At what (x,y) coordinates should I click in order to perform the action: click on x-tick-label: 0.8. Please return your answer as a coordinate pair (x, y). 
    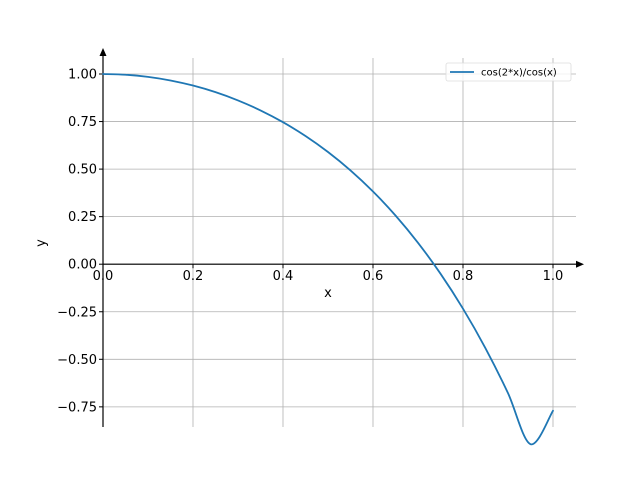
    Looking at the image, I should click on (463, 276).